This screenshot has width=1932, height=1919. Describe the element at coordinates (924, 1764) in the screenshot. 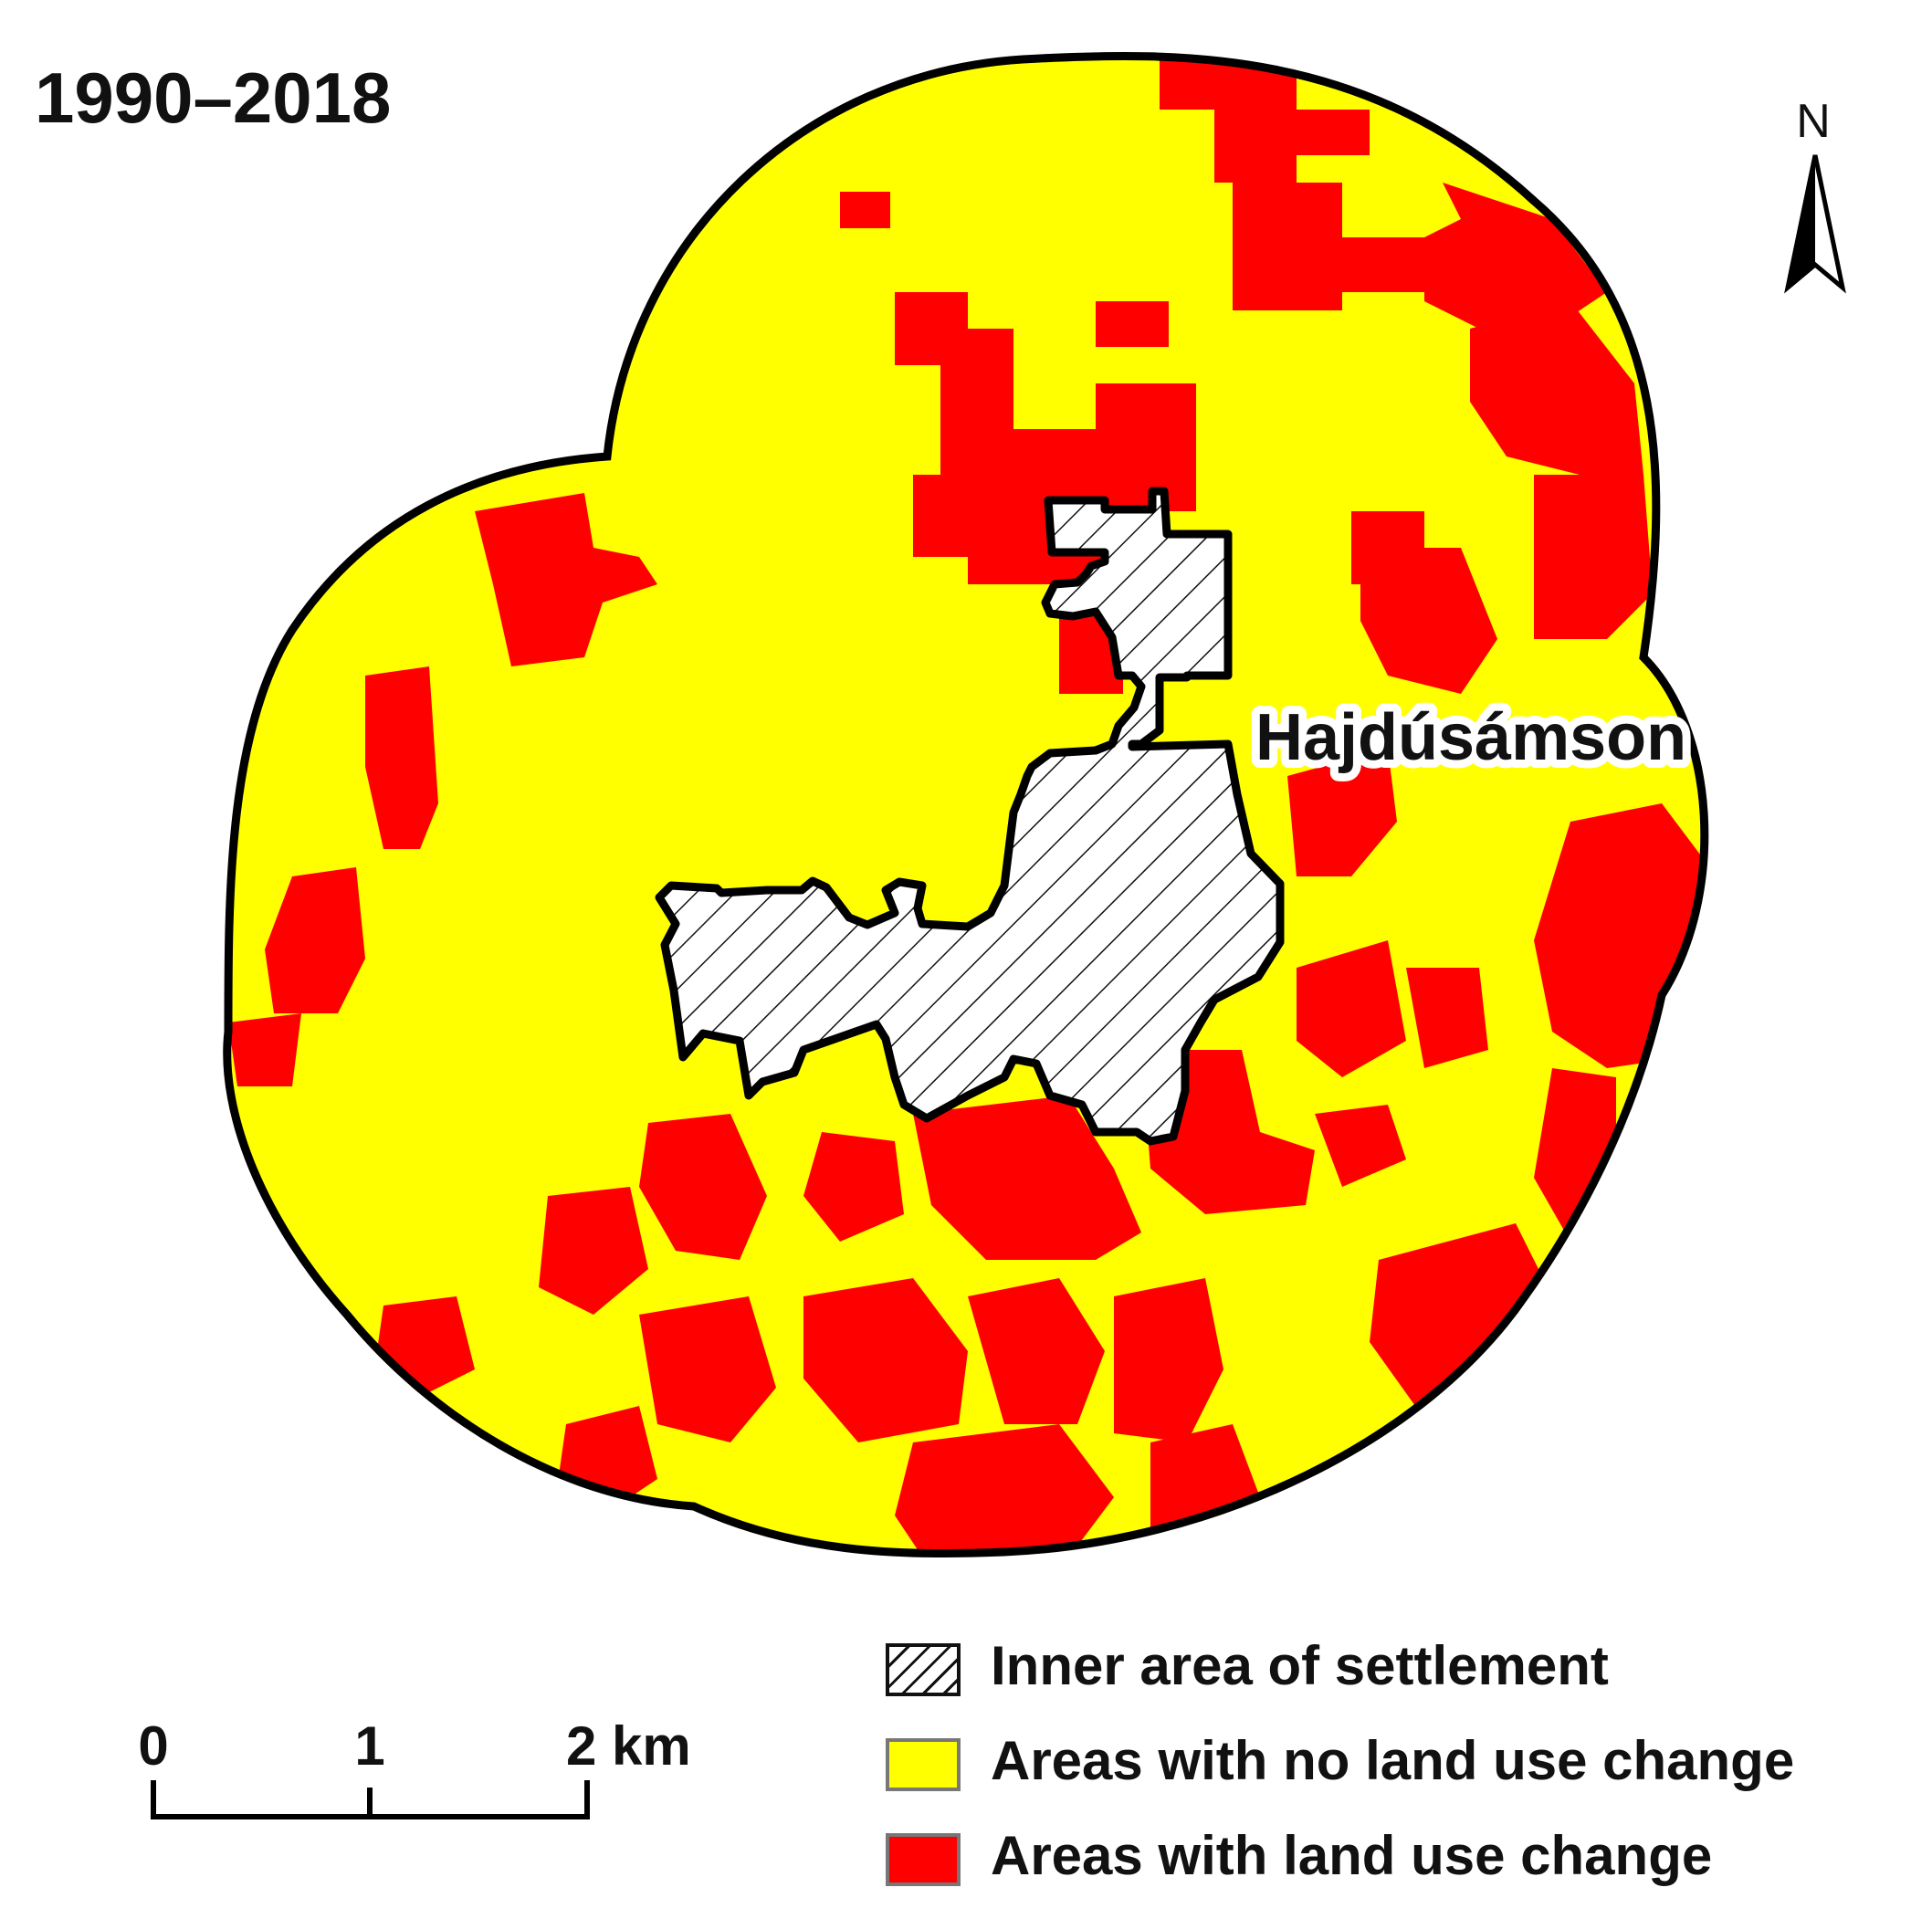

I see `legend-swatch-yellow` at that location.